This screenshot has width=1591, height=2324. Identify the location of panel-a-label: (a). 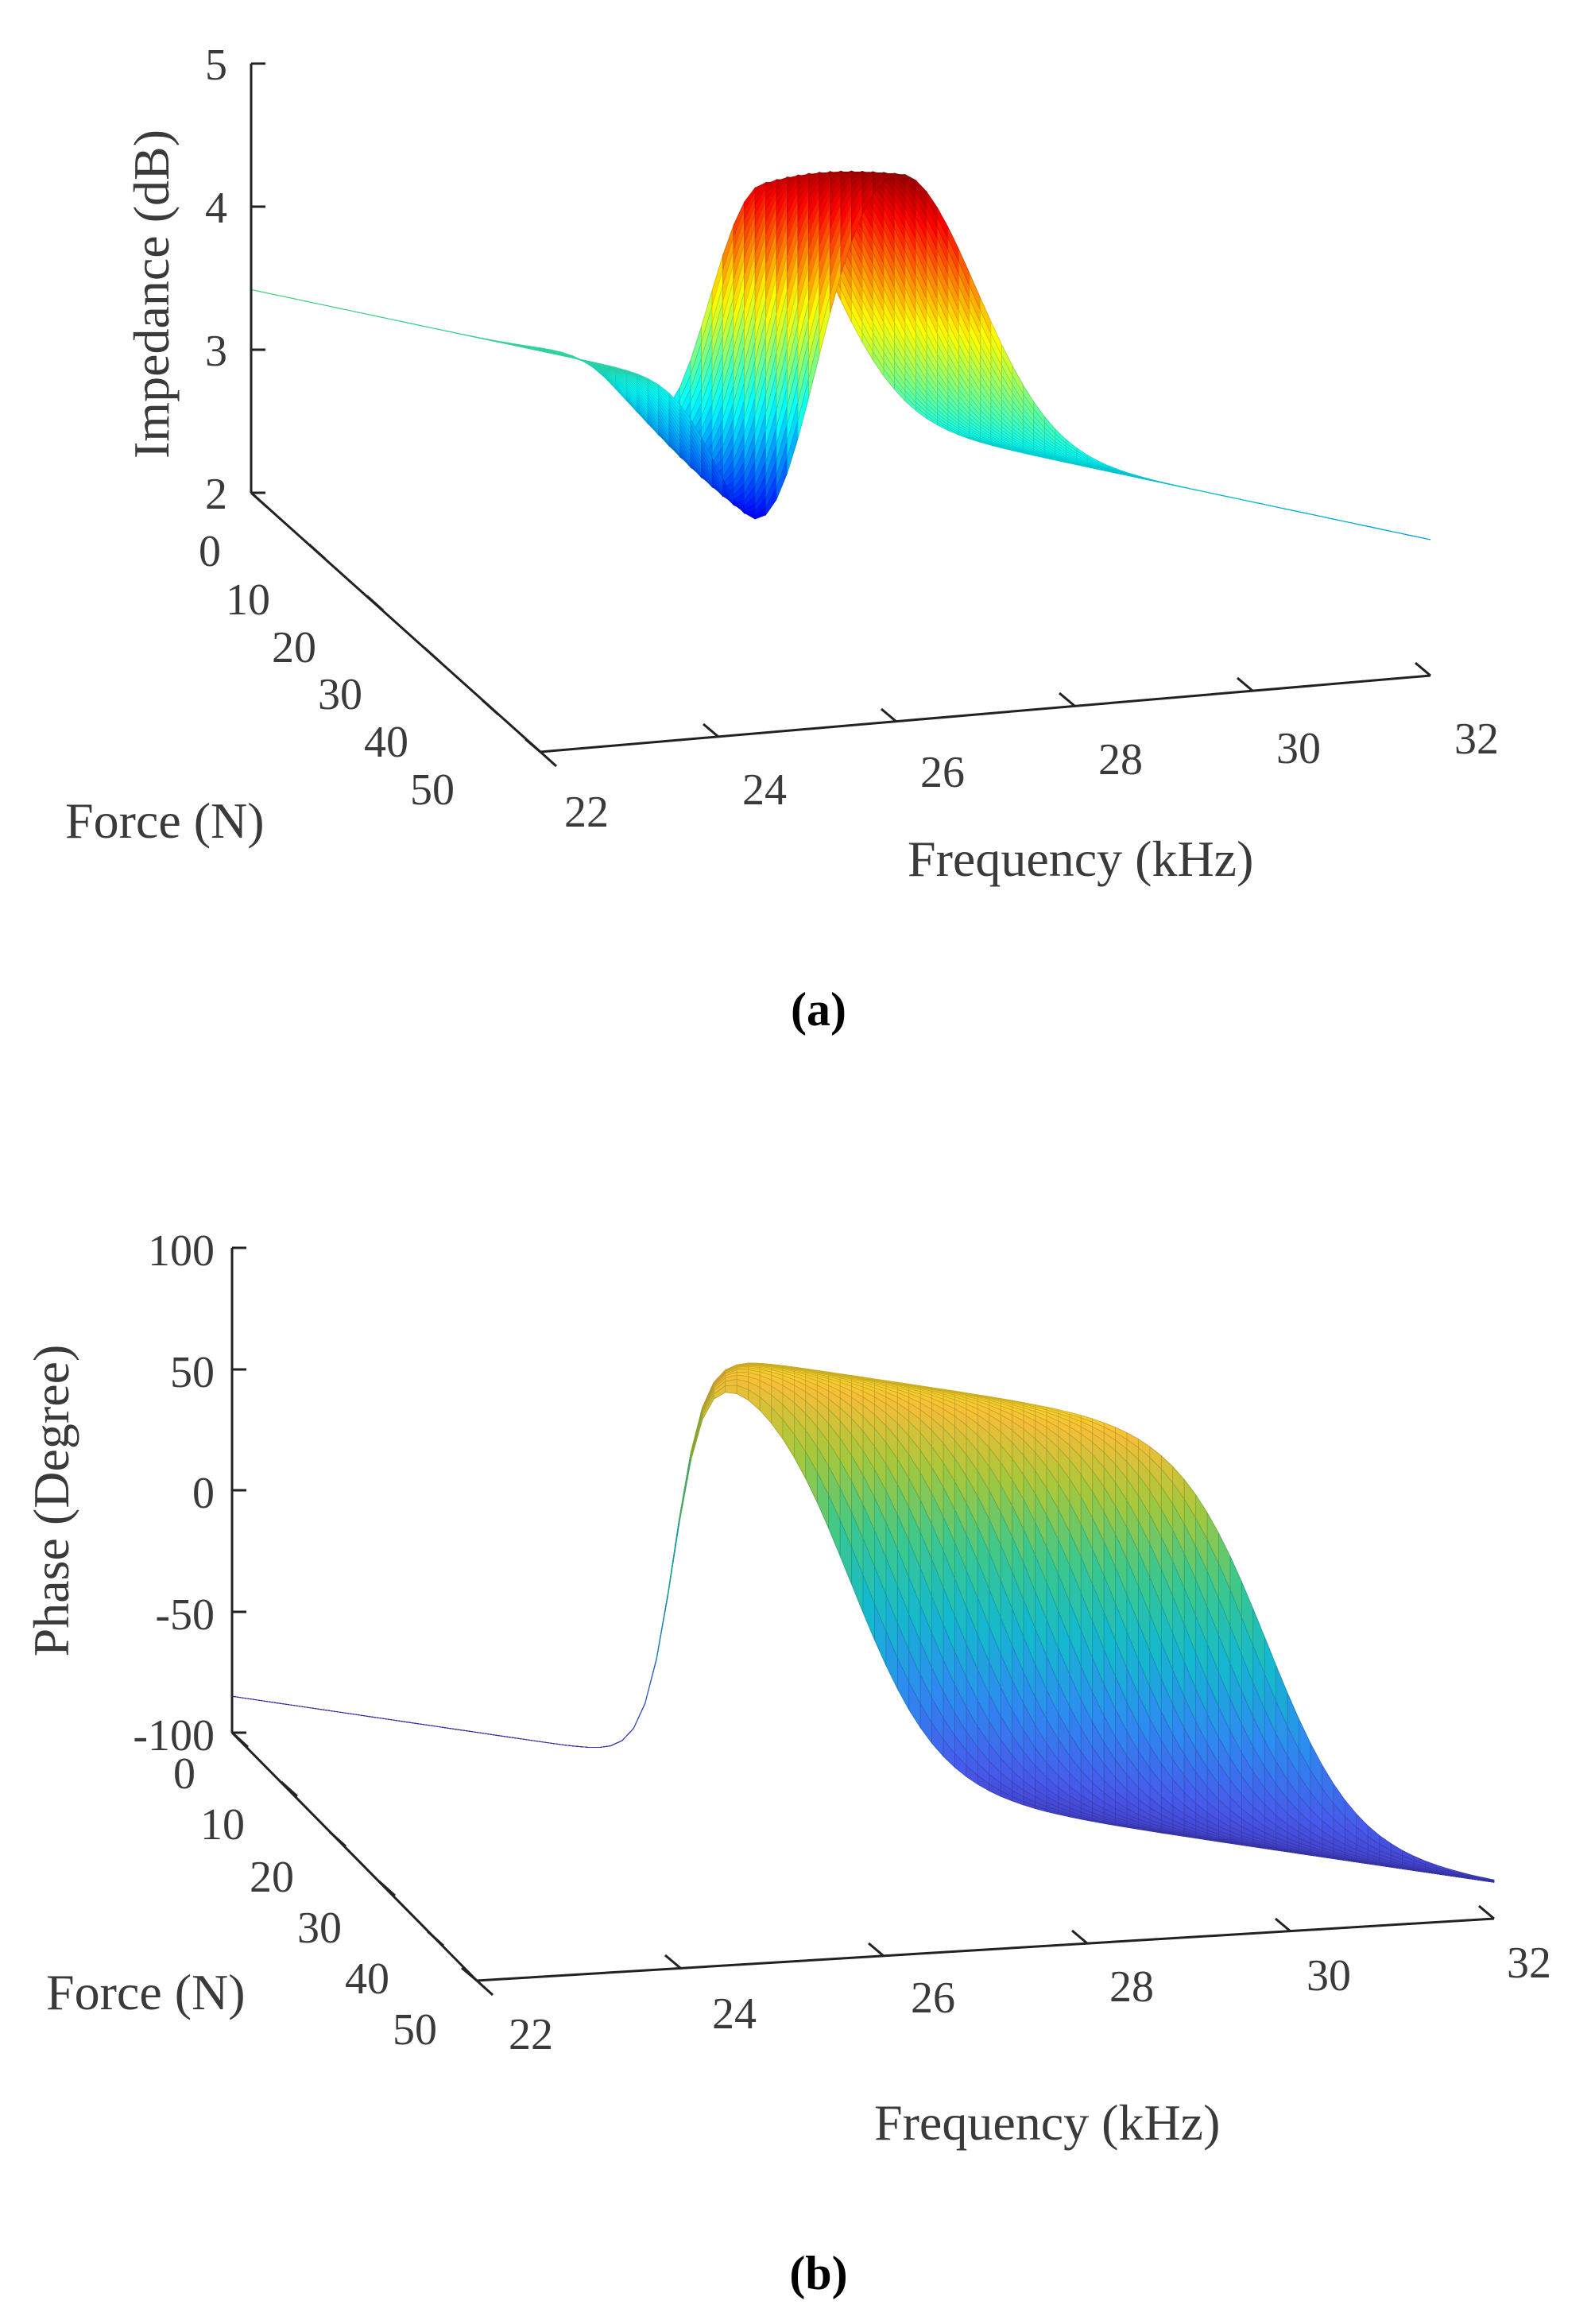
(818, 1010).